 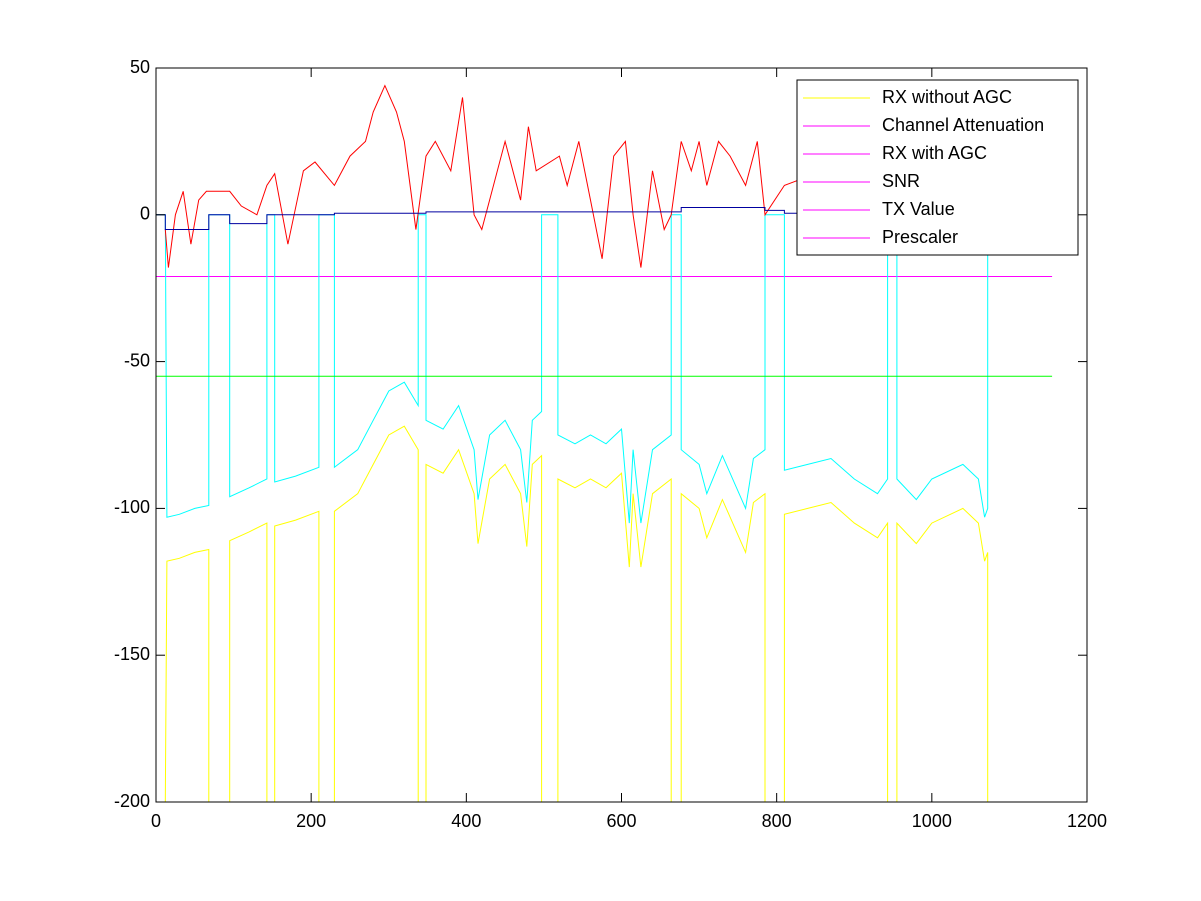 I want to click on x-tick-label: 800, so click(x=777, y=821).